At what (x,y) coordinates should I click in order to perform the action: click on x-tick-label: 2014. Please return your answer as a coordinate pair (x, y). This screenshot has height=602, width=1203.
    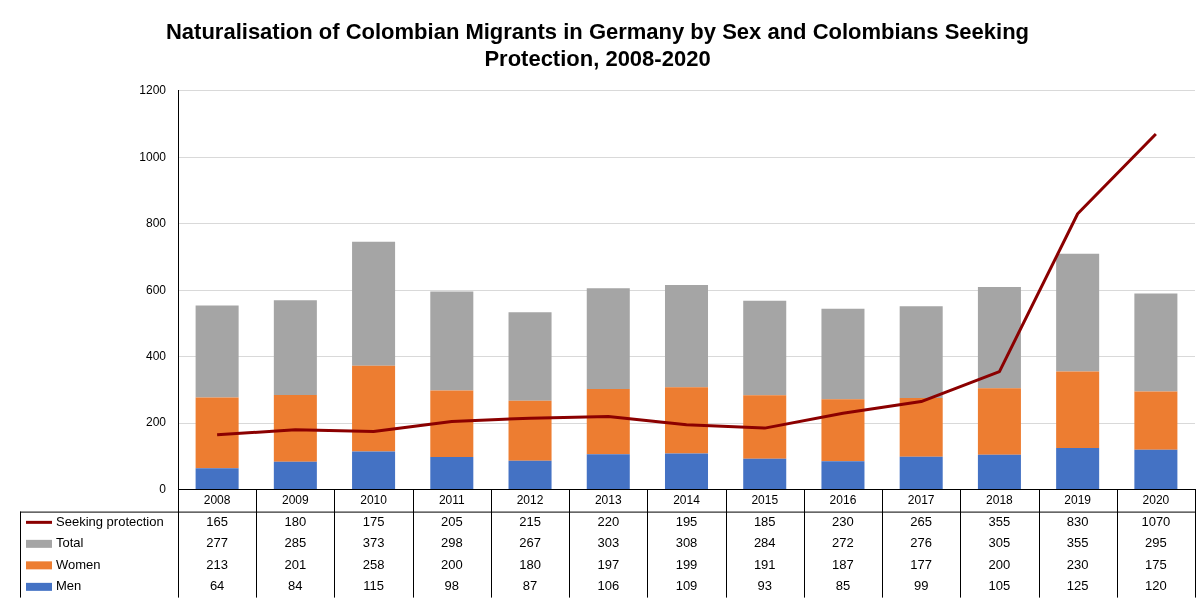
    Looking at the image, I should click on (687, 500).